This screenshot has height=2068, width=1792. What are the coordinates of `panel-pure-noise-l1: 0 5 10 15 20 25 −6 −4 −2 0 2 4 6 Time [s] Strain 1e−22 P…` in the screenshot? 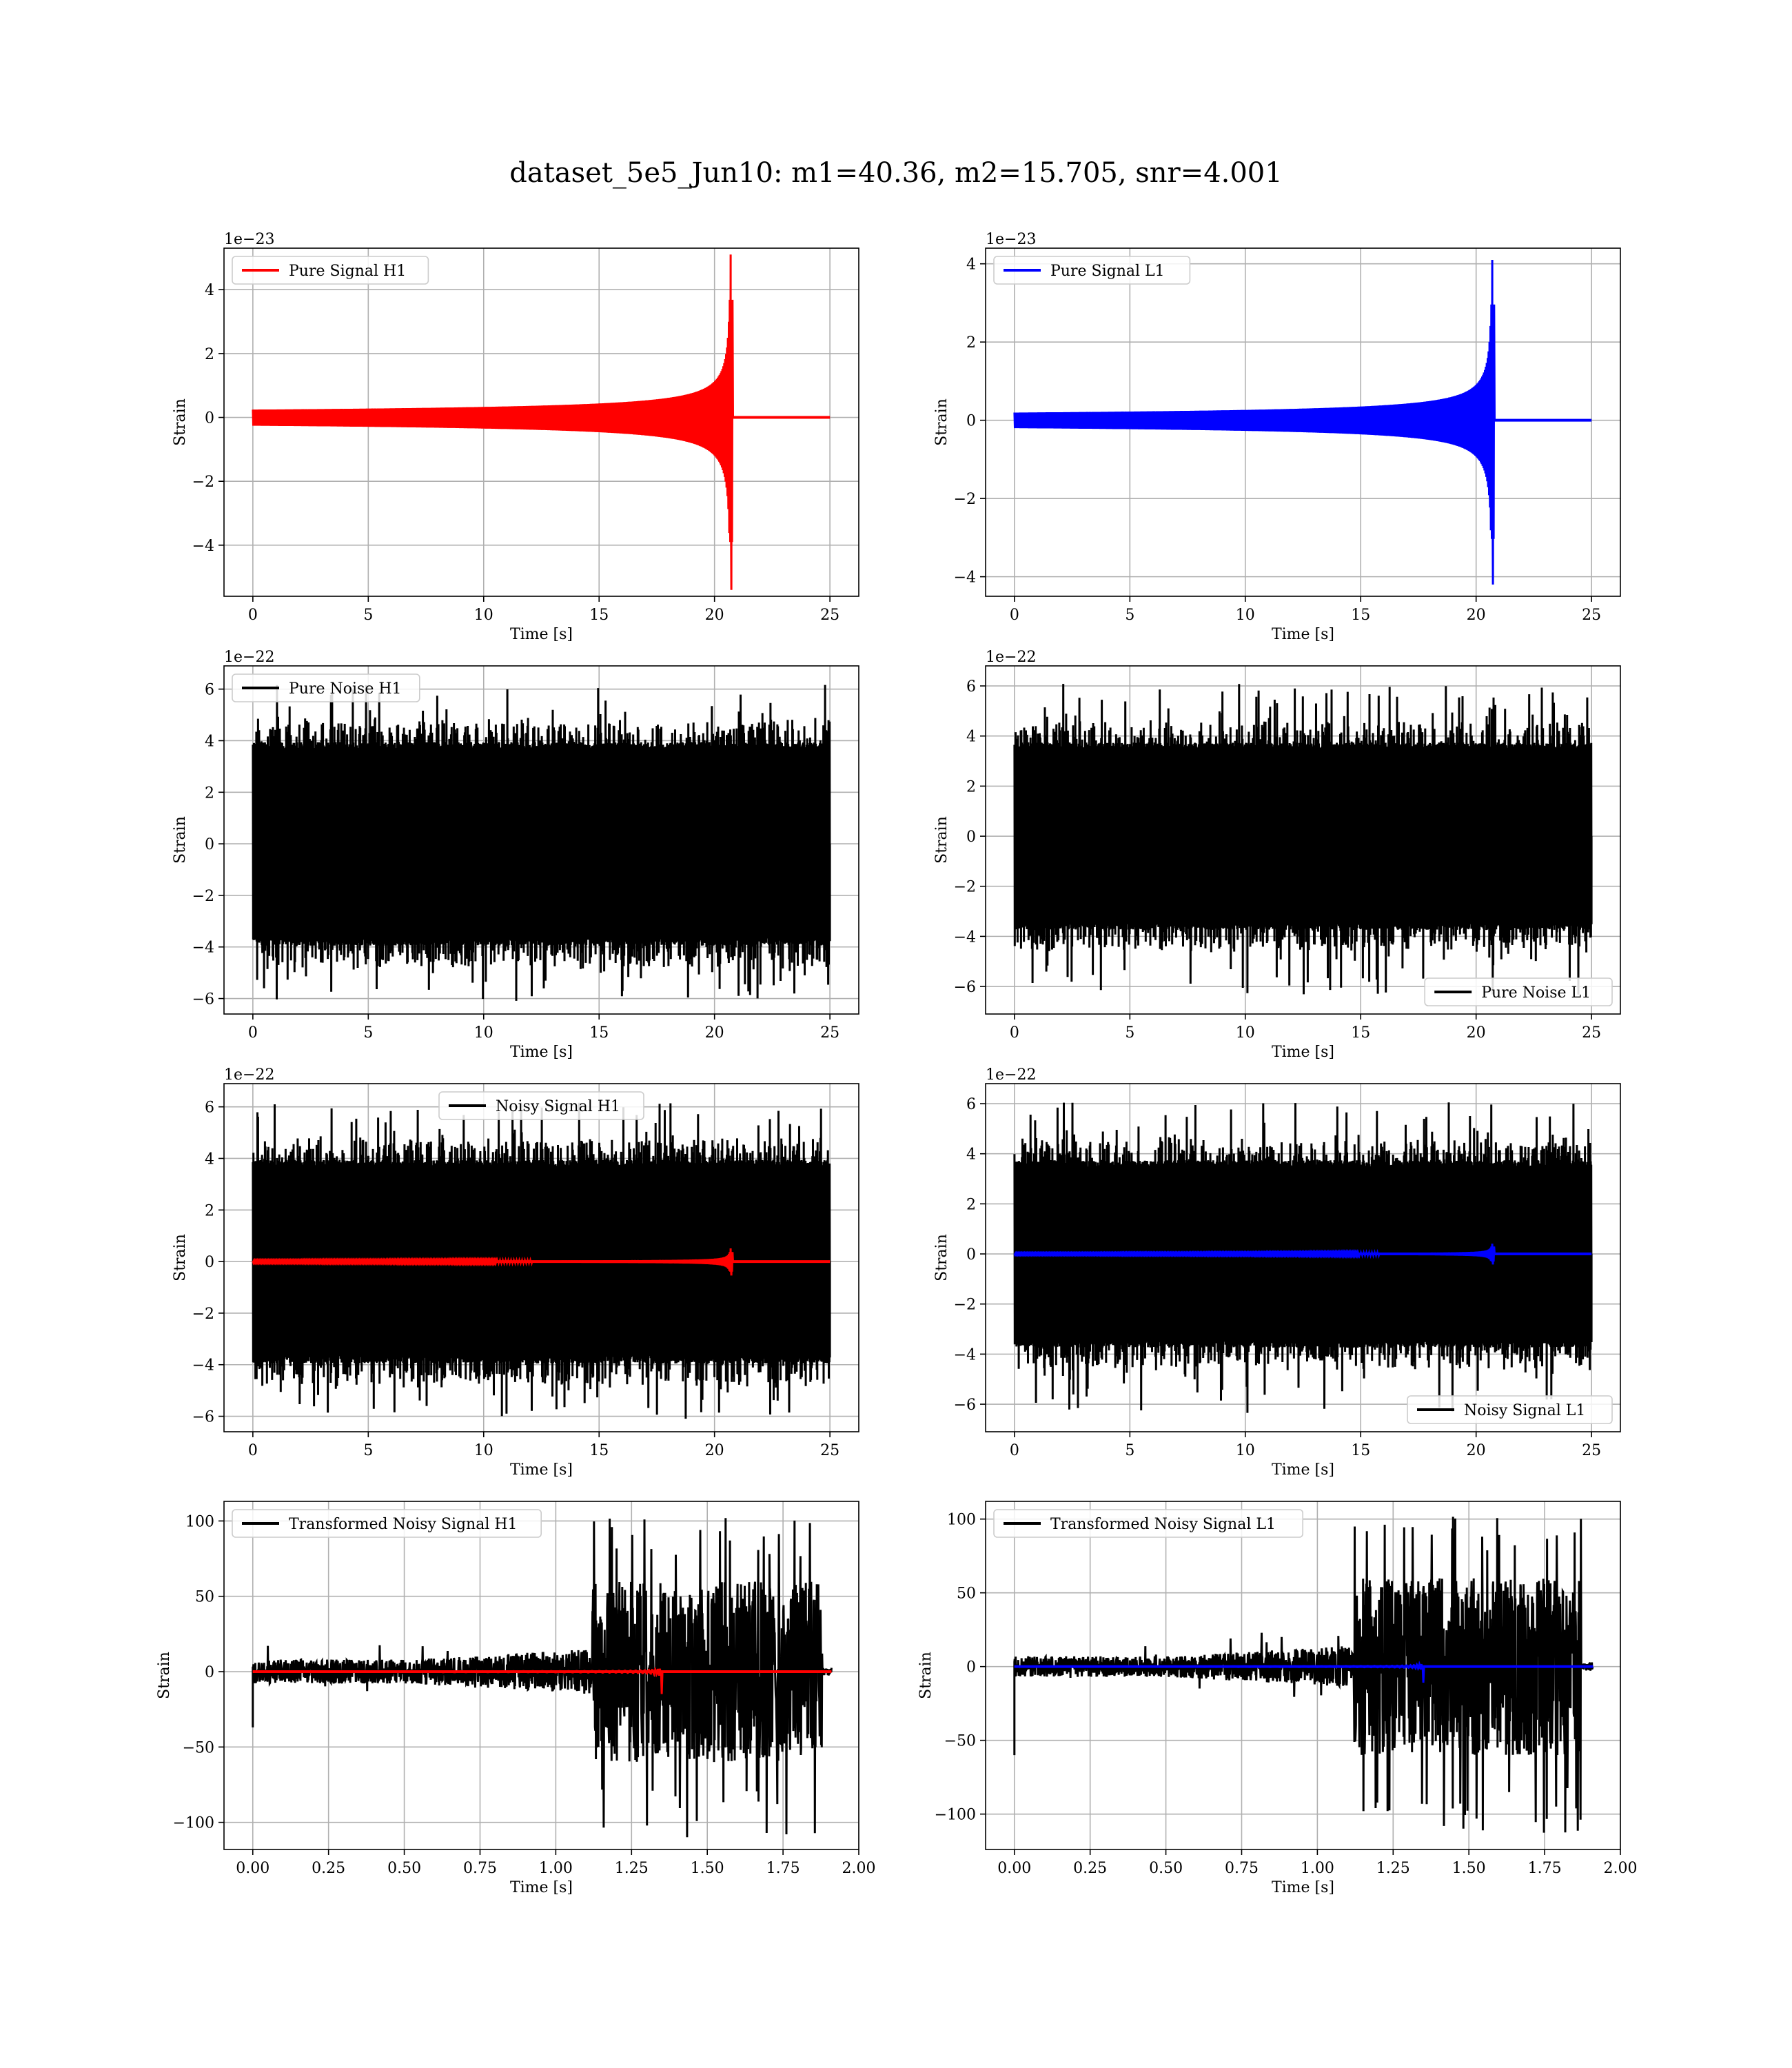 It's located at (1277, 855).